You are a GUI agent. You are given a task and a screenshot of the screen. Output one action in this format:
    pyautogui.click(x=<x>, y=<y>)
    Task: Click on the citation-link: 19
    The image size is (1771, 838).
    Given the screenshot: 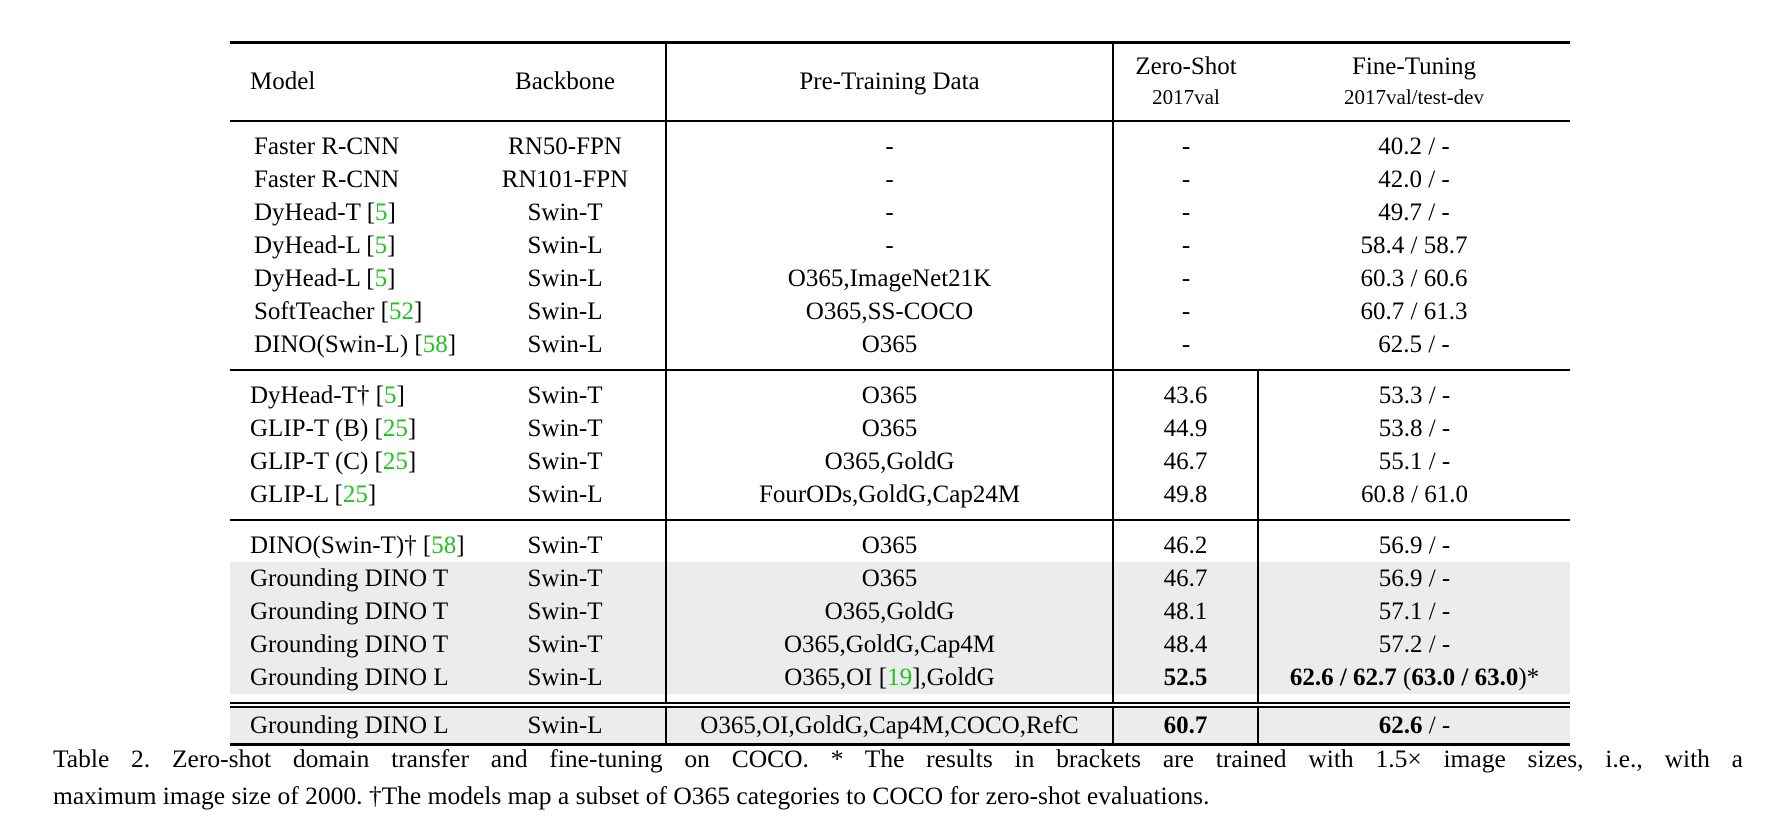 What is the action you would take?
    pyautogui.click(x=900, y=677)
    